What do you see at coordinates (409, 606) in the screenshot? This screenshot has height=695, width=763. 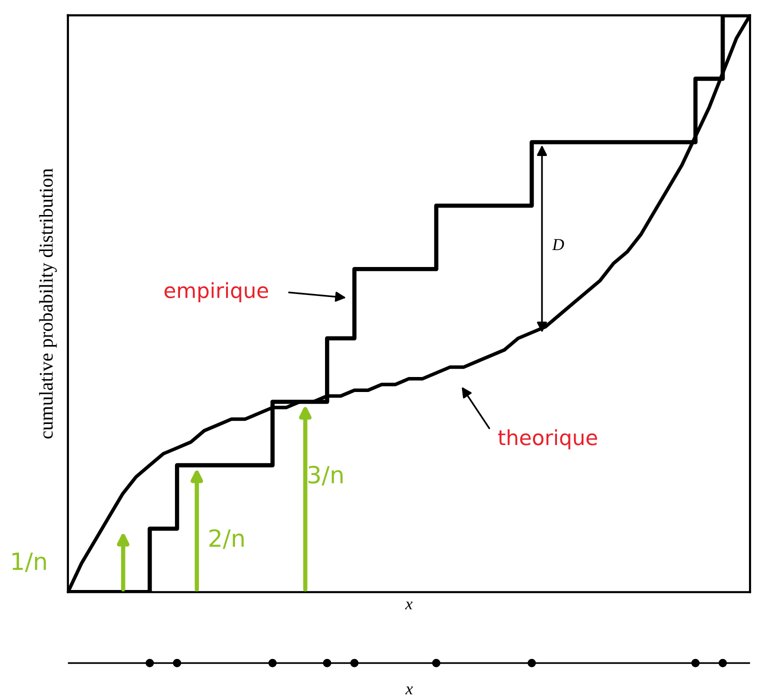 I see `x-axis-title: x` at bounding box center [409, 606].